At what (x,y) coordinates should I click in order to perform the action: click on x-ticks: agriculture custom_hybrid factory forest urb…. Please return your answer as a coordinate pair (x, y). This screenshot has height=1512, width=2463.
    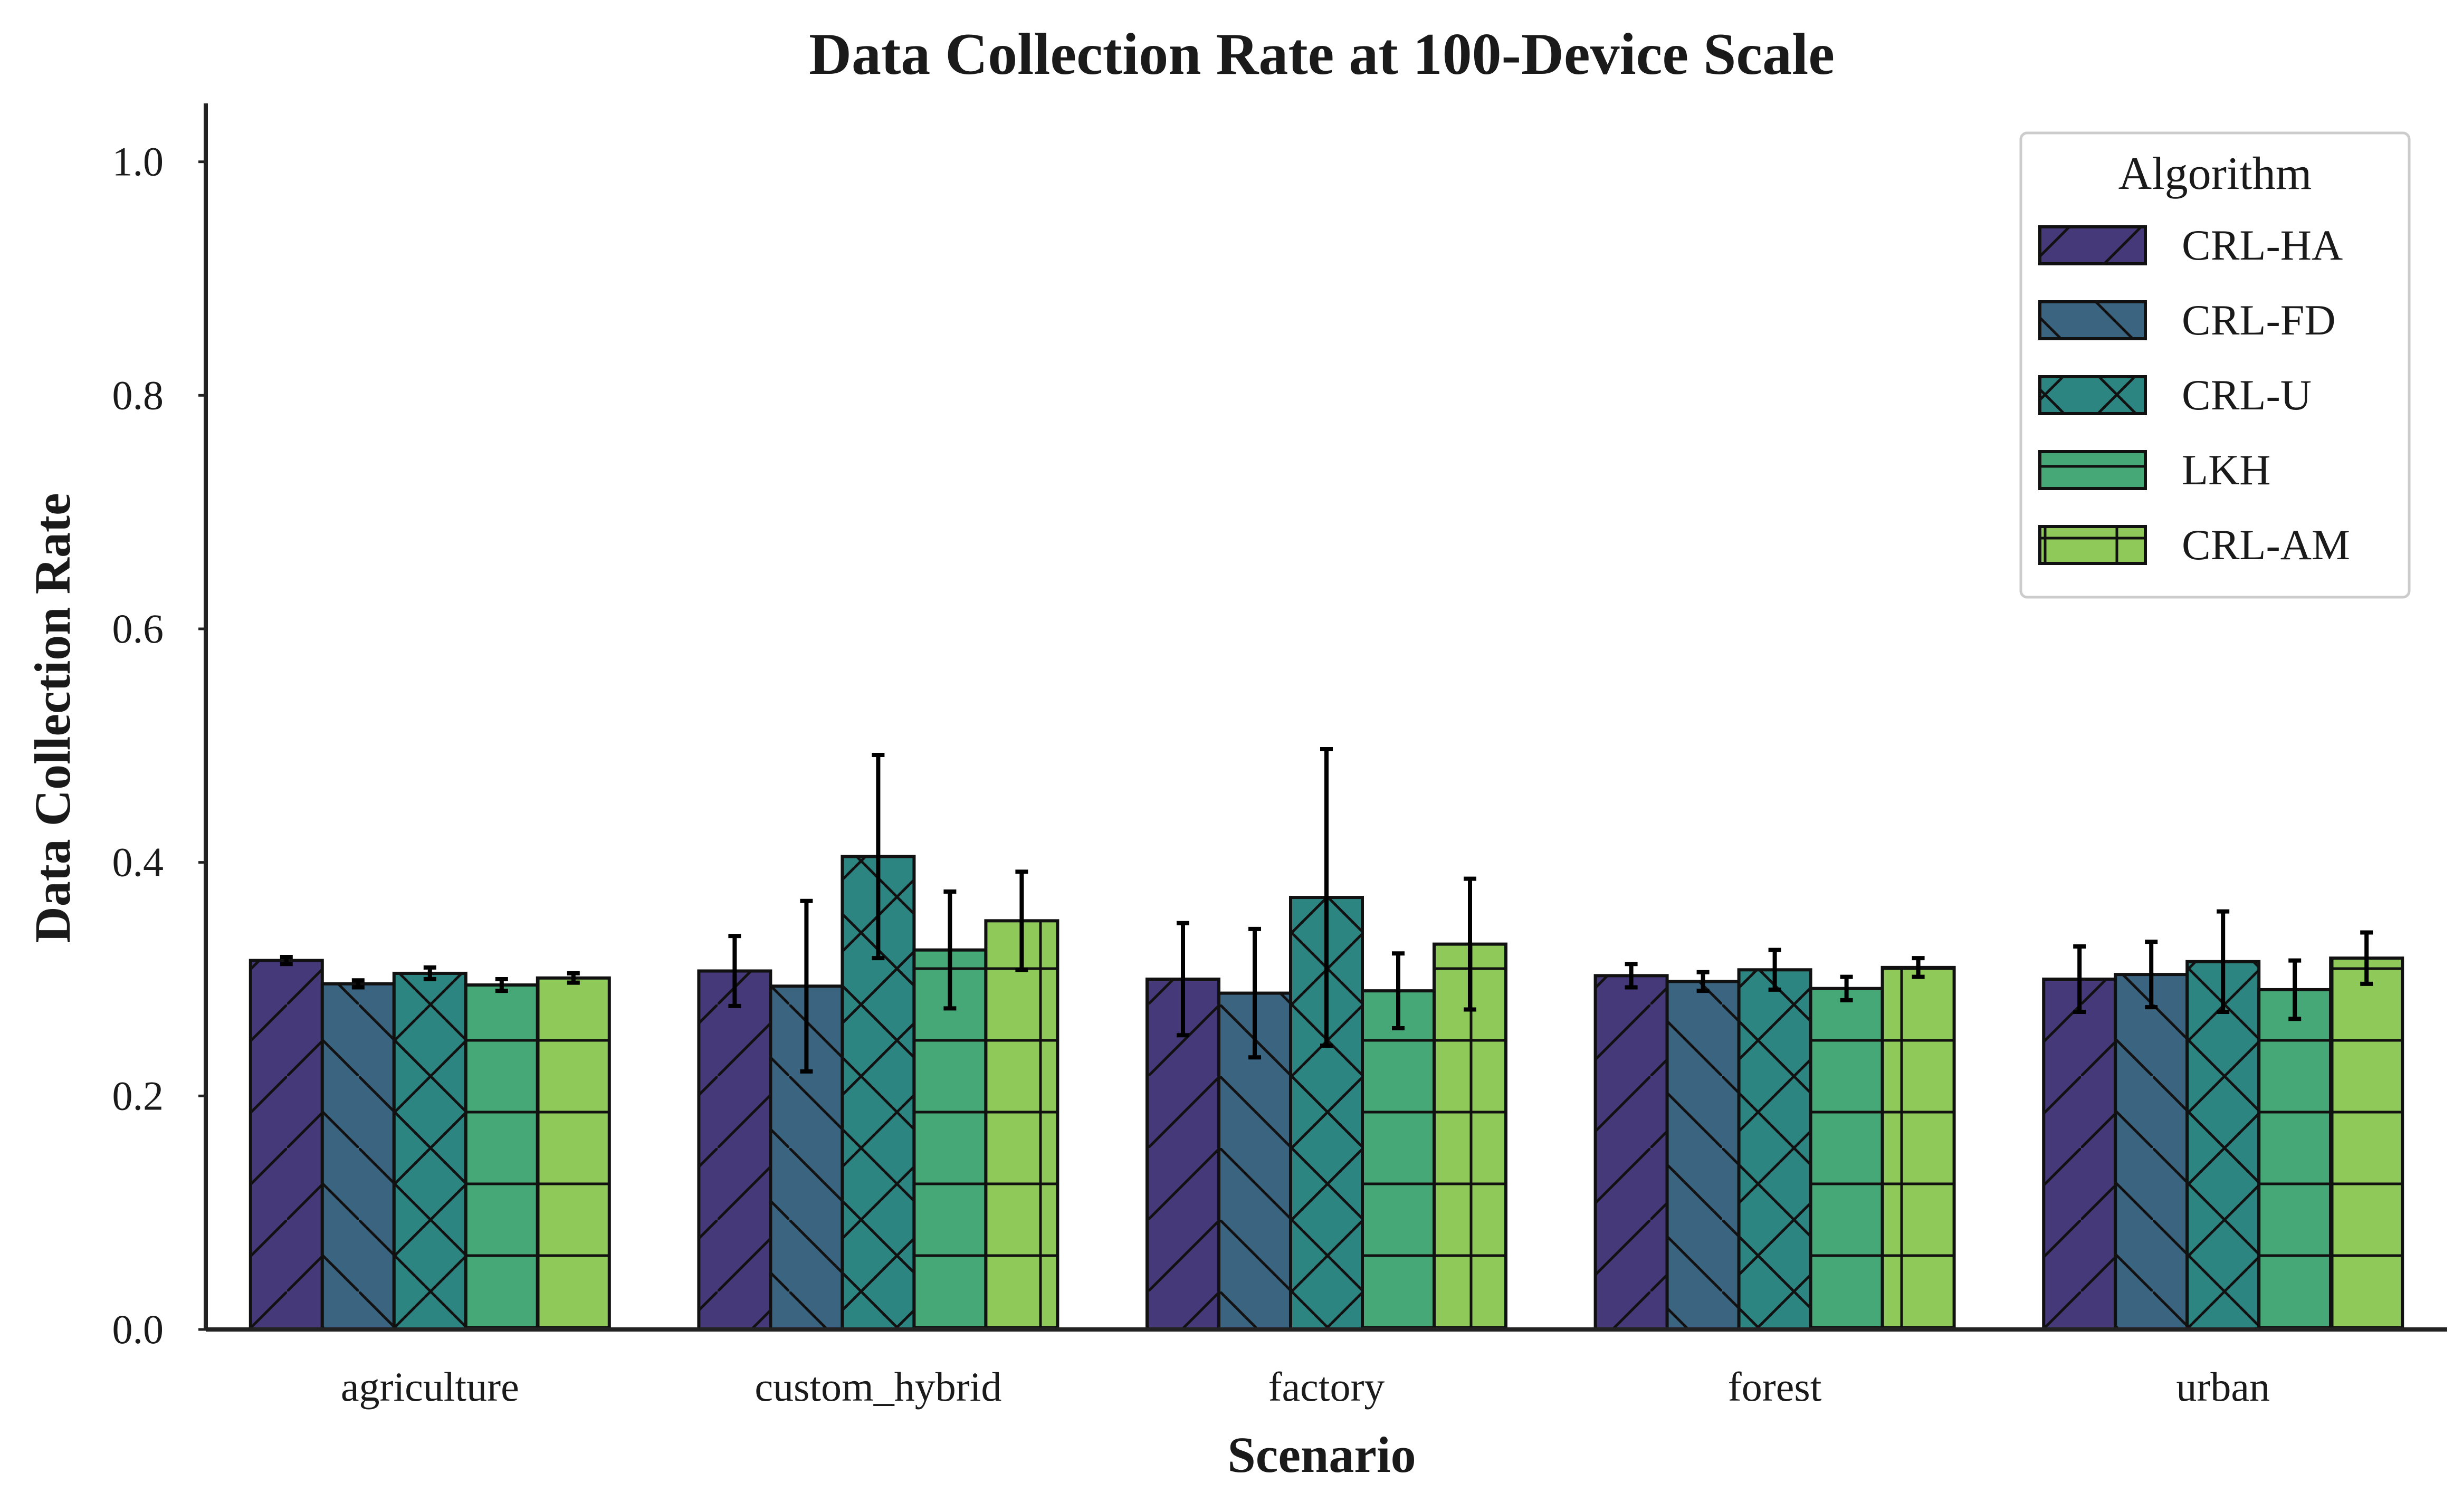
    Looking at the image, I should click on (1305, 1387).